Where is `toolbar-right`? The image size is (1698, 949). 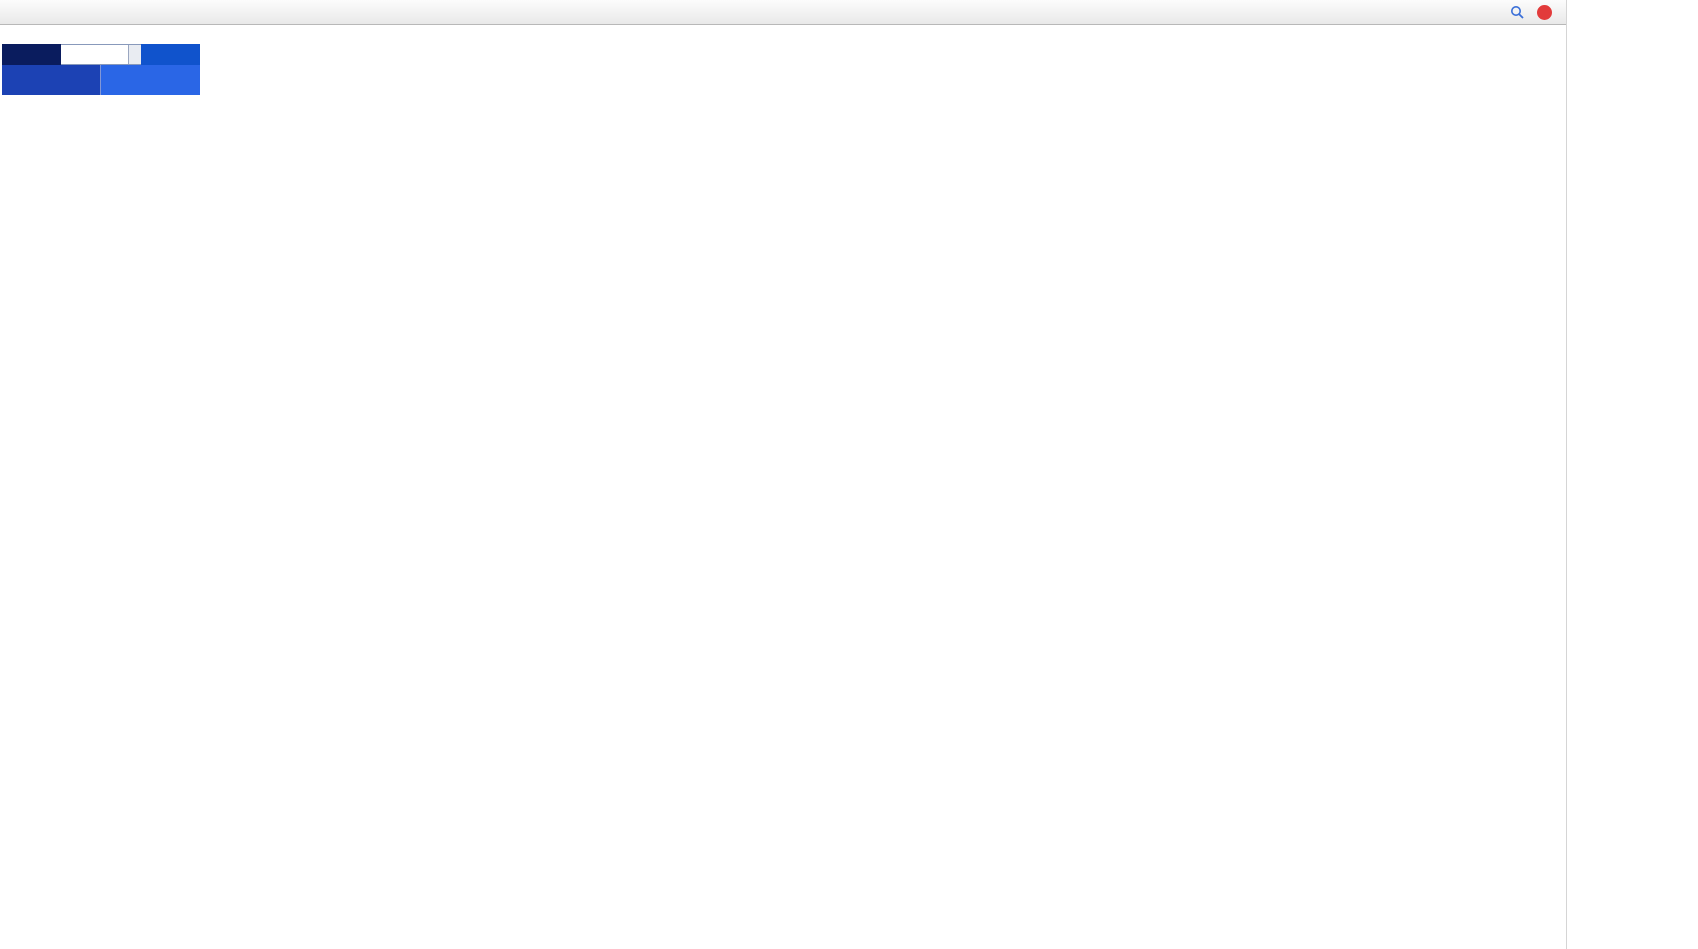
toolbar-right is located at coordinates (1528, 12).